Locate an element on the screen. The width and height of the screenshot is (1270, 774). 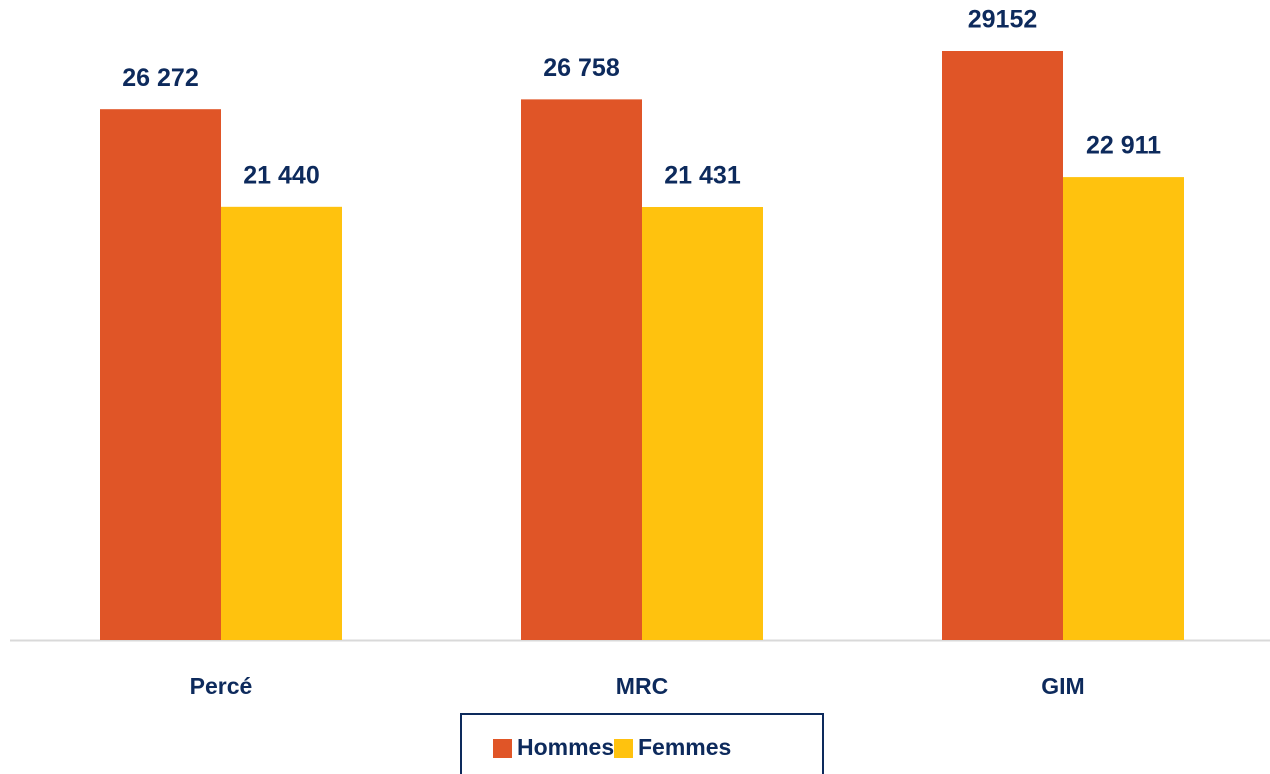
x-tick-label: MRC is located at coordinates (642, 686).